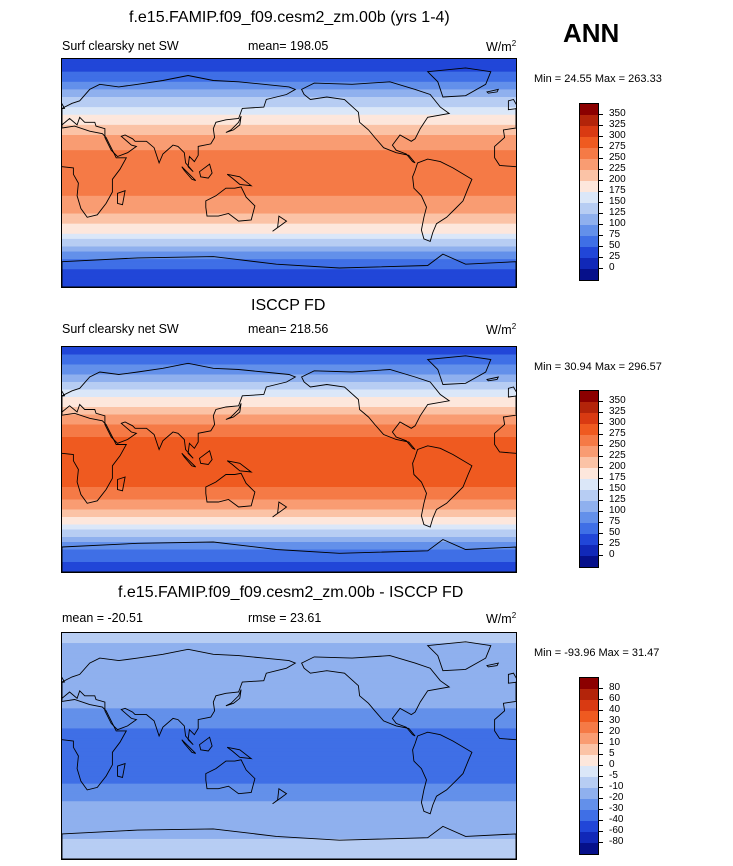 Image resolution: width=733 pixels, height=866 pixels. What do you see at coordinates (288, 305) in the screenshot?
I see `panel2-title: ISCCP FD` at bounding box center [288, 305].